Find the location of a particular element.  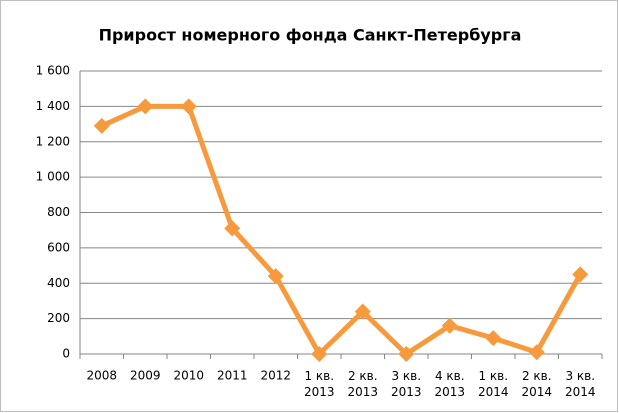

x-tick-label: 2 кв. 2013 is located at coordinates (362, 384).